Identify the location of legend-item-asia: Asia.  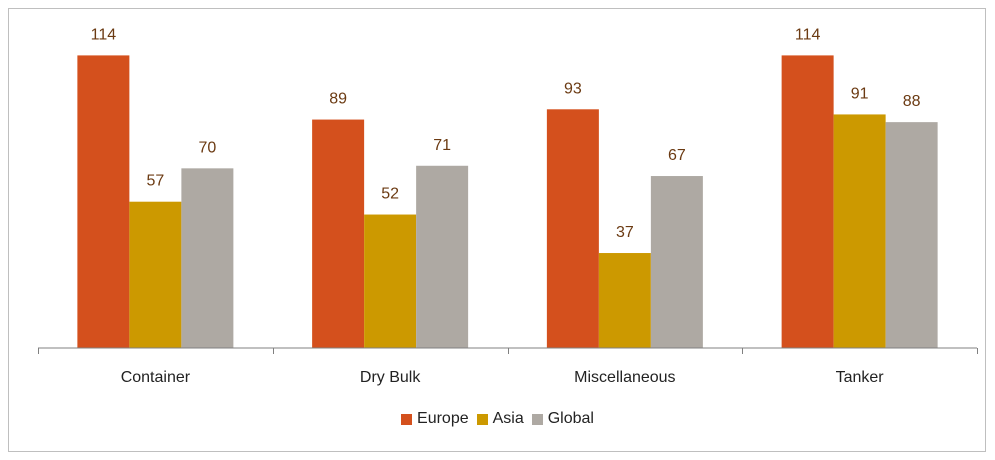
(500, 419).